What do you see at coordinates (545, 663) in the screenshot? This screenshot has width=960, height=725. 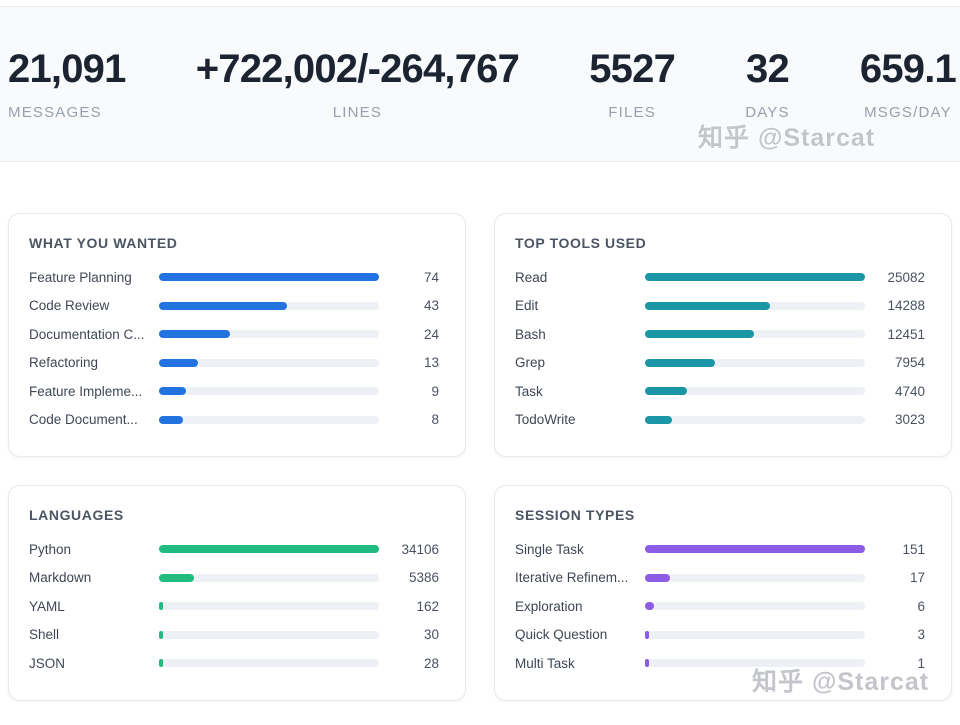 I see `row-label: Multi Task` at bounding box center [545, 663].